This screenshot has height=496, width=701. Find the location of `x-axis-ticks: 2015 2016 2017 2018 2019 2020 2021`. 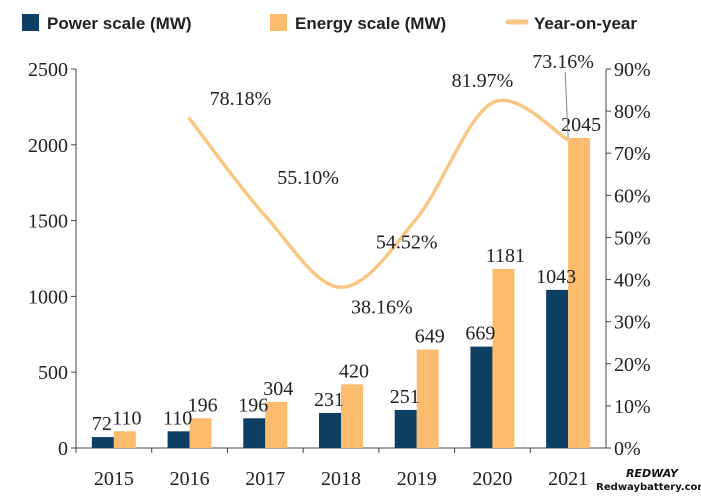

x-axis-ticks: 2015 2016 2017 2018 2019 2020 2021 is located at coordinates (331, 469).